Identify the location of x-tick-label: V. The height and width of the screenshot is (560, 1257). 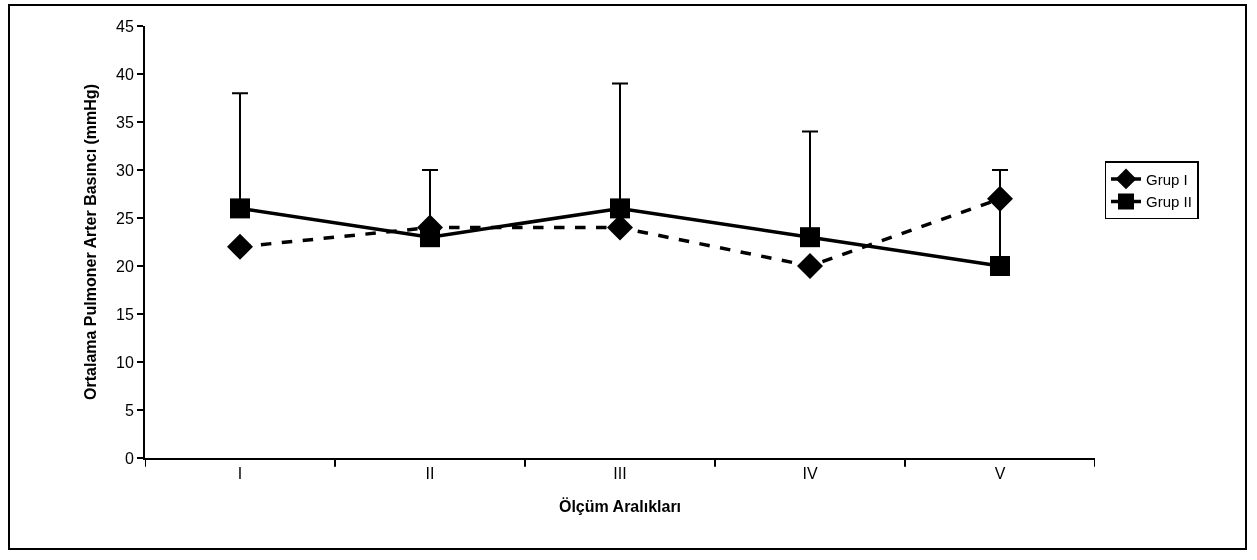
(1000, 474).